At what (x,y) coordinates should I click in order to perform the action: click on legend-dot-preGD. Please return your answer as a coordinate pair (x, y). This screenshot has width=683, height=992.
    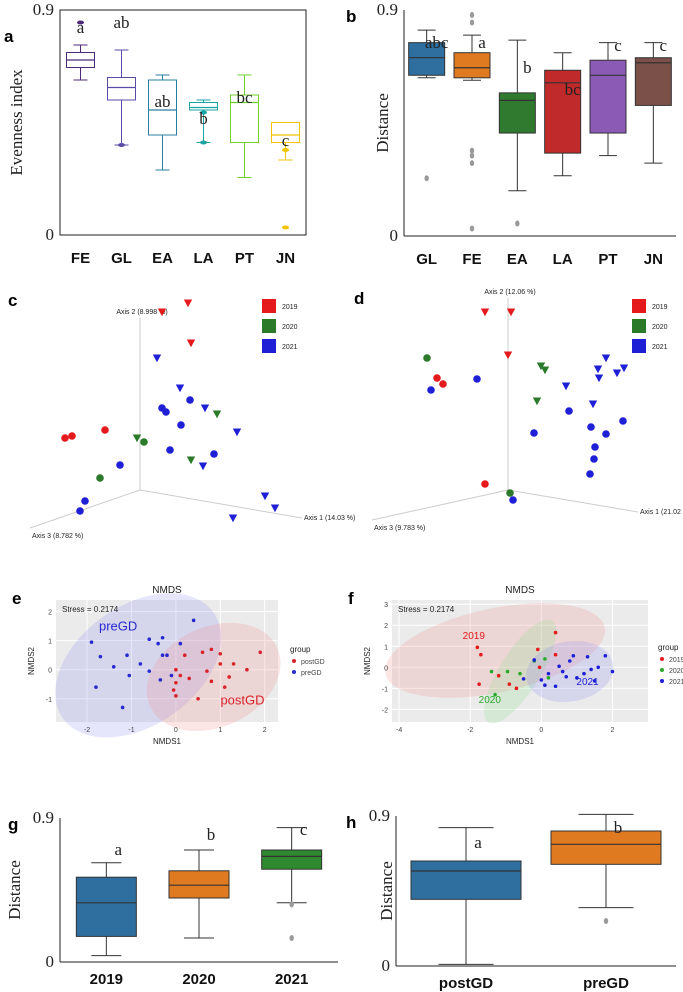
    Looking at the image, I should click on (294, 672).